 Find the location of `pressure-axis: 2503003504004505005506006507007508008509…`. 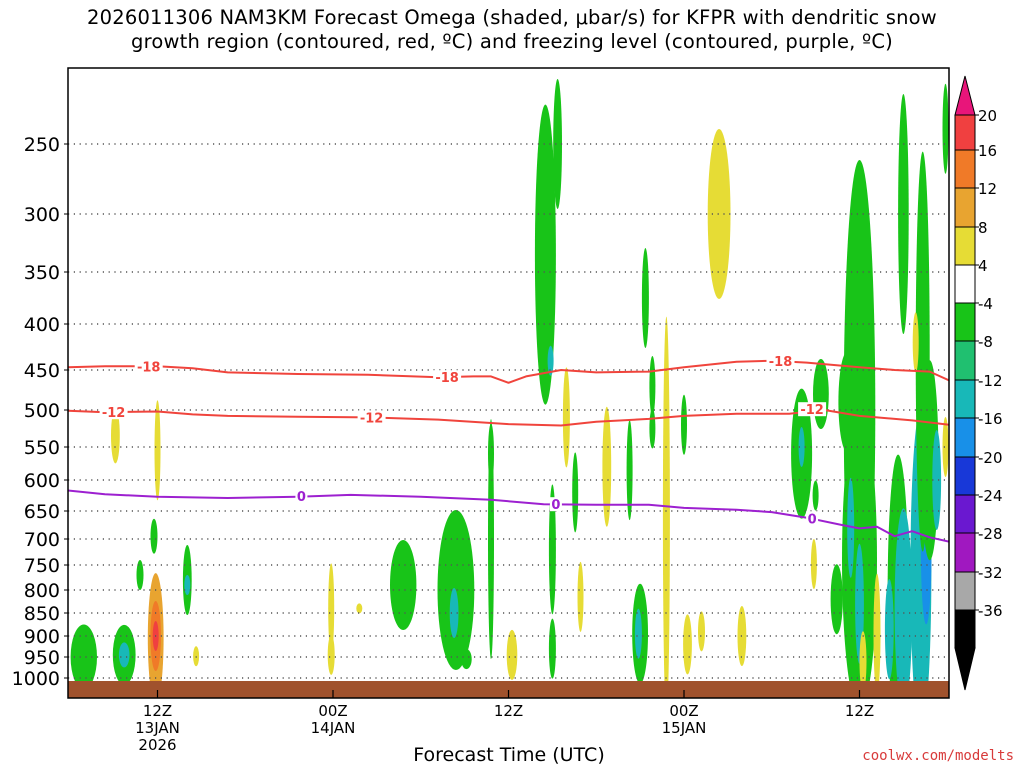

pressure-axis: 2503003504004505005506006507007508008509… is located at coordinates (40, 412).